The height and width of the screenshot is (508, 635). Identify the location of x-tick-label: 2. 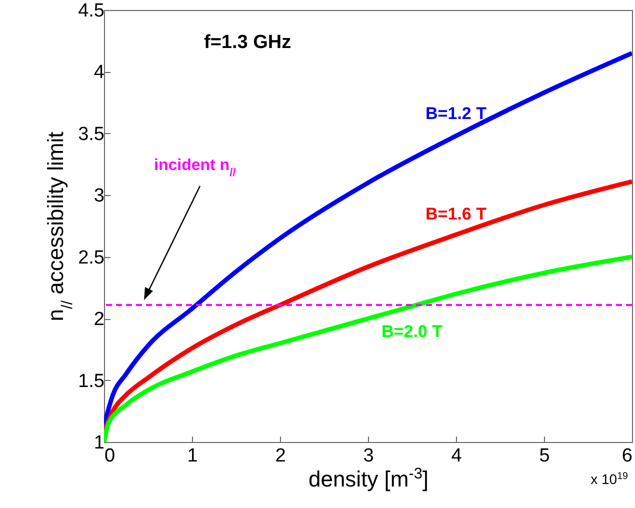
(280, 456).